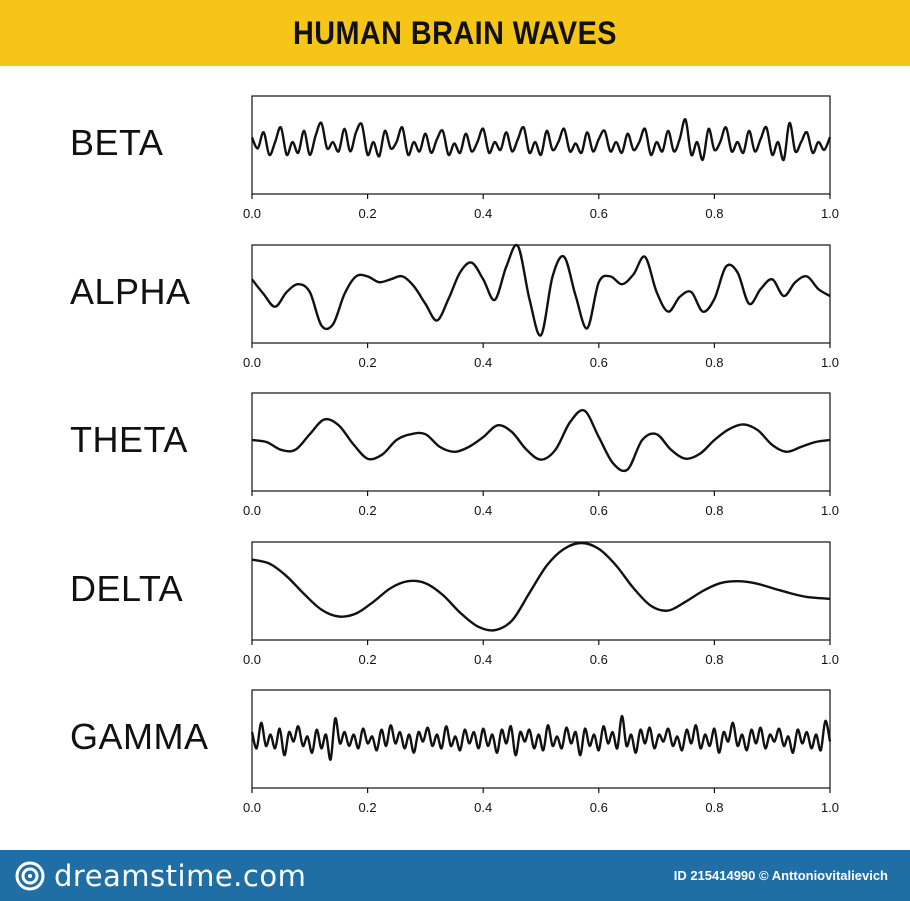  I want to click on wave-panel-beta: BETA 0.0 0.2 0.4 0.6 0.8 1.0, so click(455, 159).